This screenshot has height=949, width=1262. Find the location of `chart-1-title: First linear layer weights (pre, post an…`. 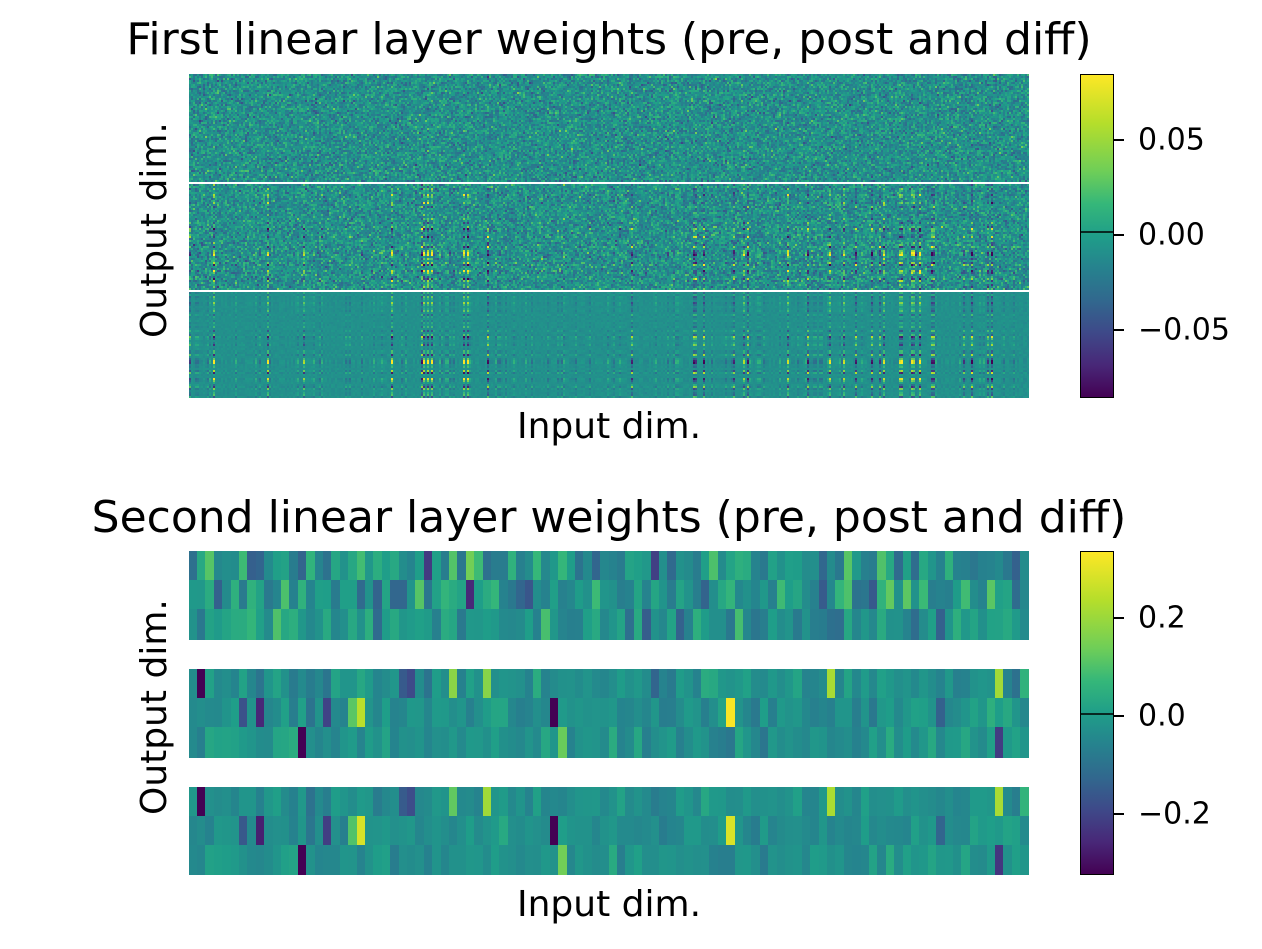

chart-1-title: First linear layer weights (pre, post an… is located at coordinates (609, 39).